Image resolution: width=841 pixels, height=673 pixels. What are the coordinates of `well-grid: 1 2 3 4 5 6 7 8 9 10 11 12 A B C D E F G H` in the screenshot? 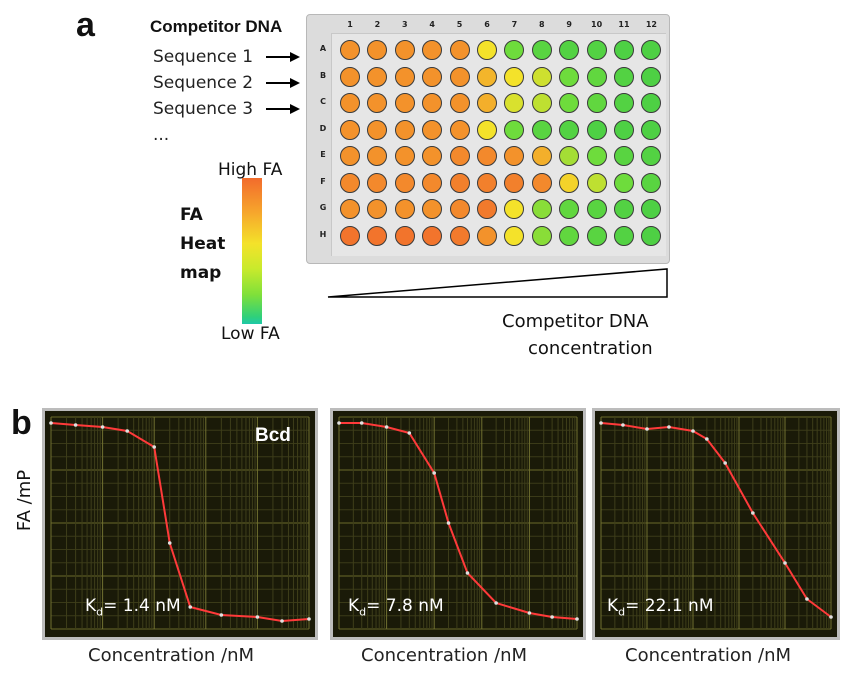 It's located at (493, 138).